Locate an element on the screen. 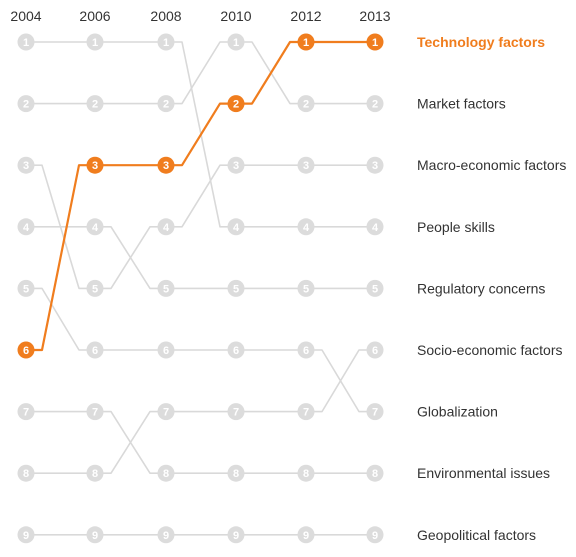 This screenshot has width=576, height=557. rank-marker-geopolitical-factors-2006: 9 is located at coordinates (95, 535).